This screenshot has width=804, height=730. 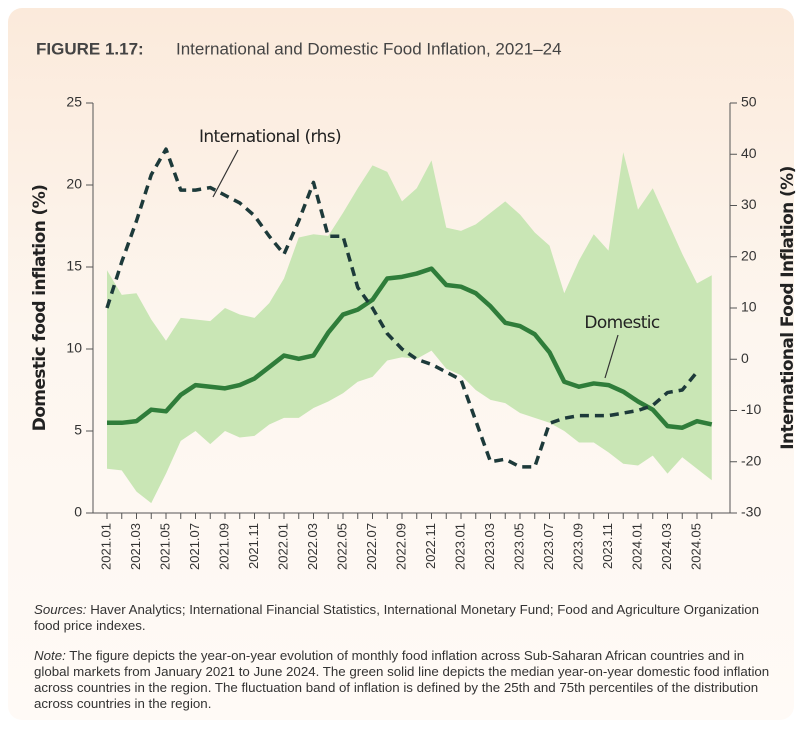 I want to click on x-tick-label: 2022.03, so click(x=312, y=546).